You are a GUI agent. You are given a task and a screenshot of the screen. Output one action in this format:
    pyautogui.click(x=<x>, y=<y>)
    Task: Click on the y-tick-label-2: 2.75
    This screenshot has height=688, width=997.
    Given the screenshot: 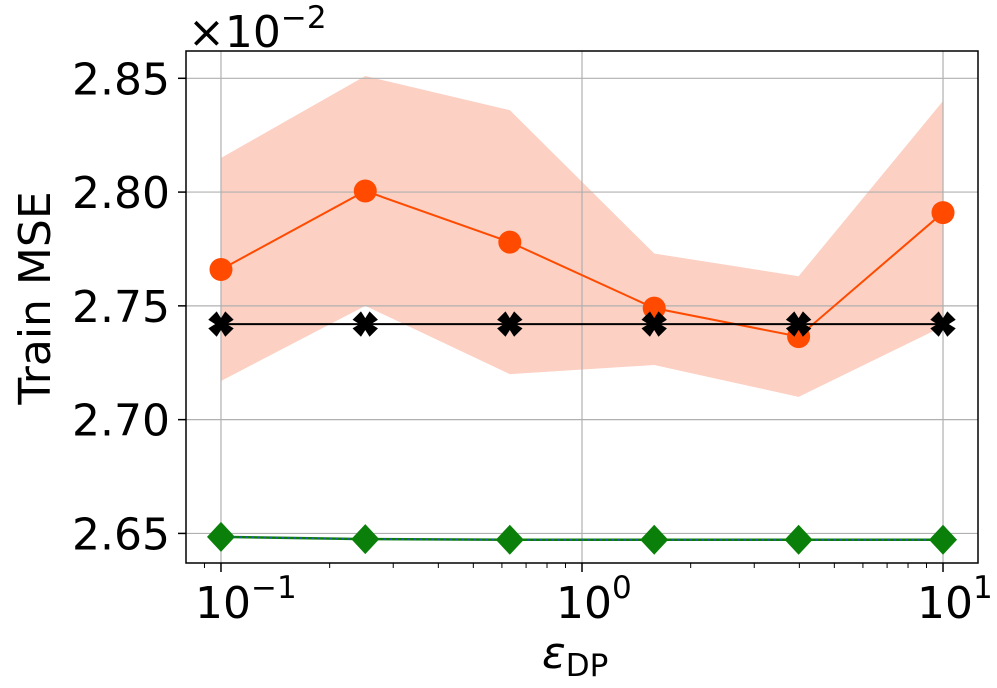 What is the action you would take?
    pyautogui.click(x=121, y=307)
    